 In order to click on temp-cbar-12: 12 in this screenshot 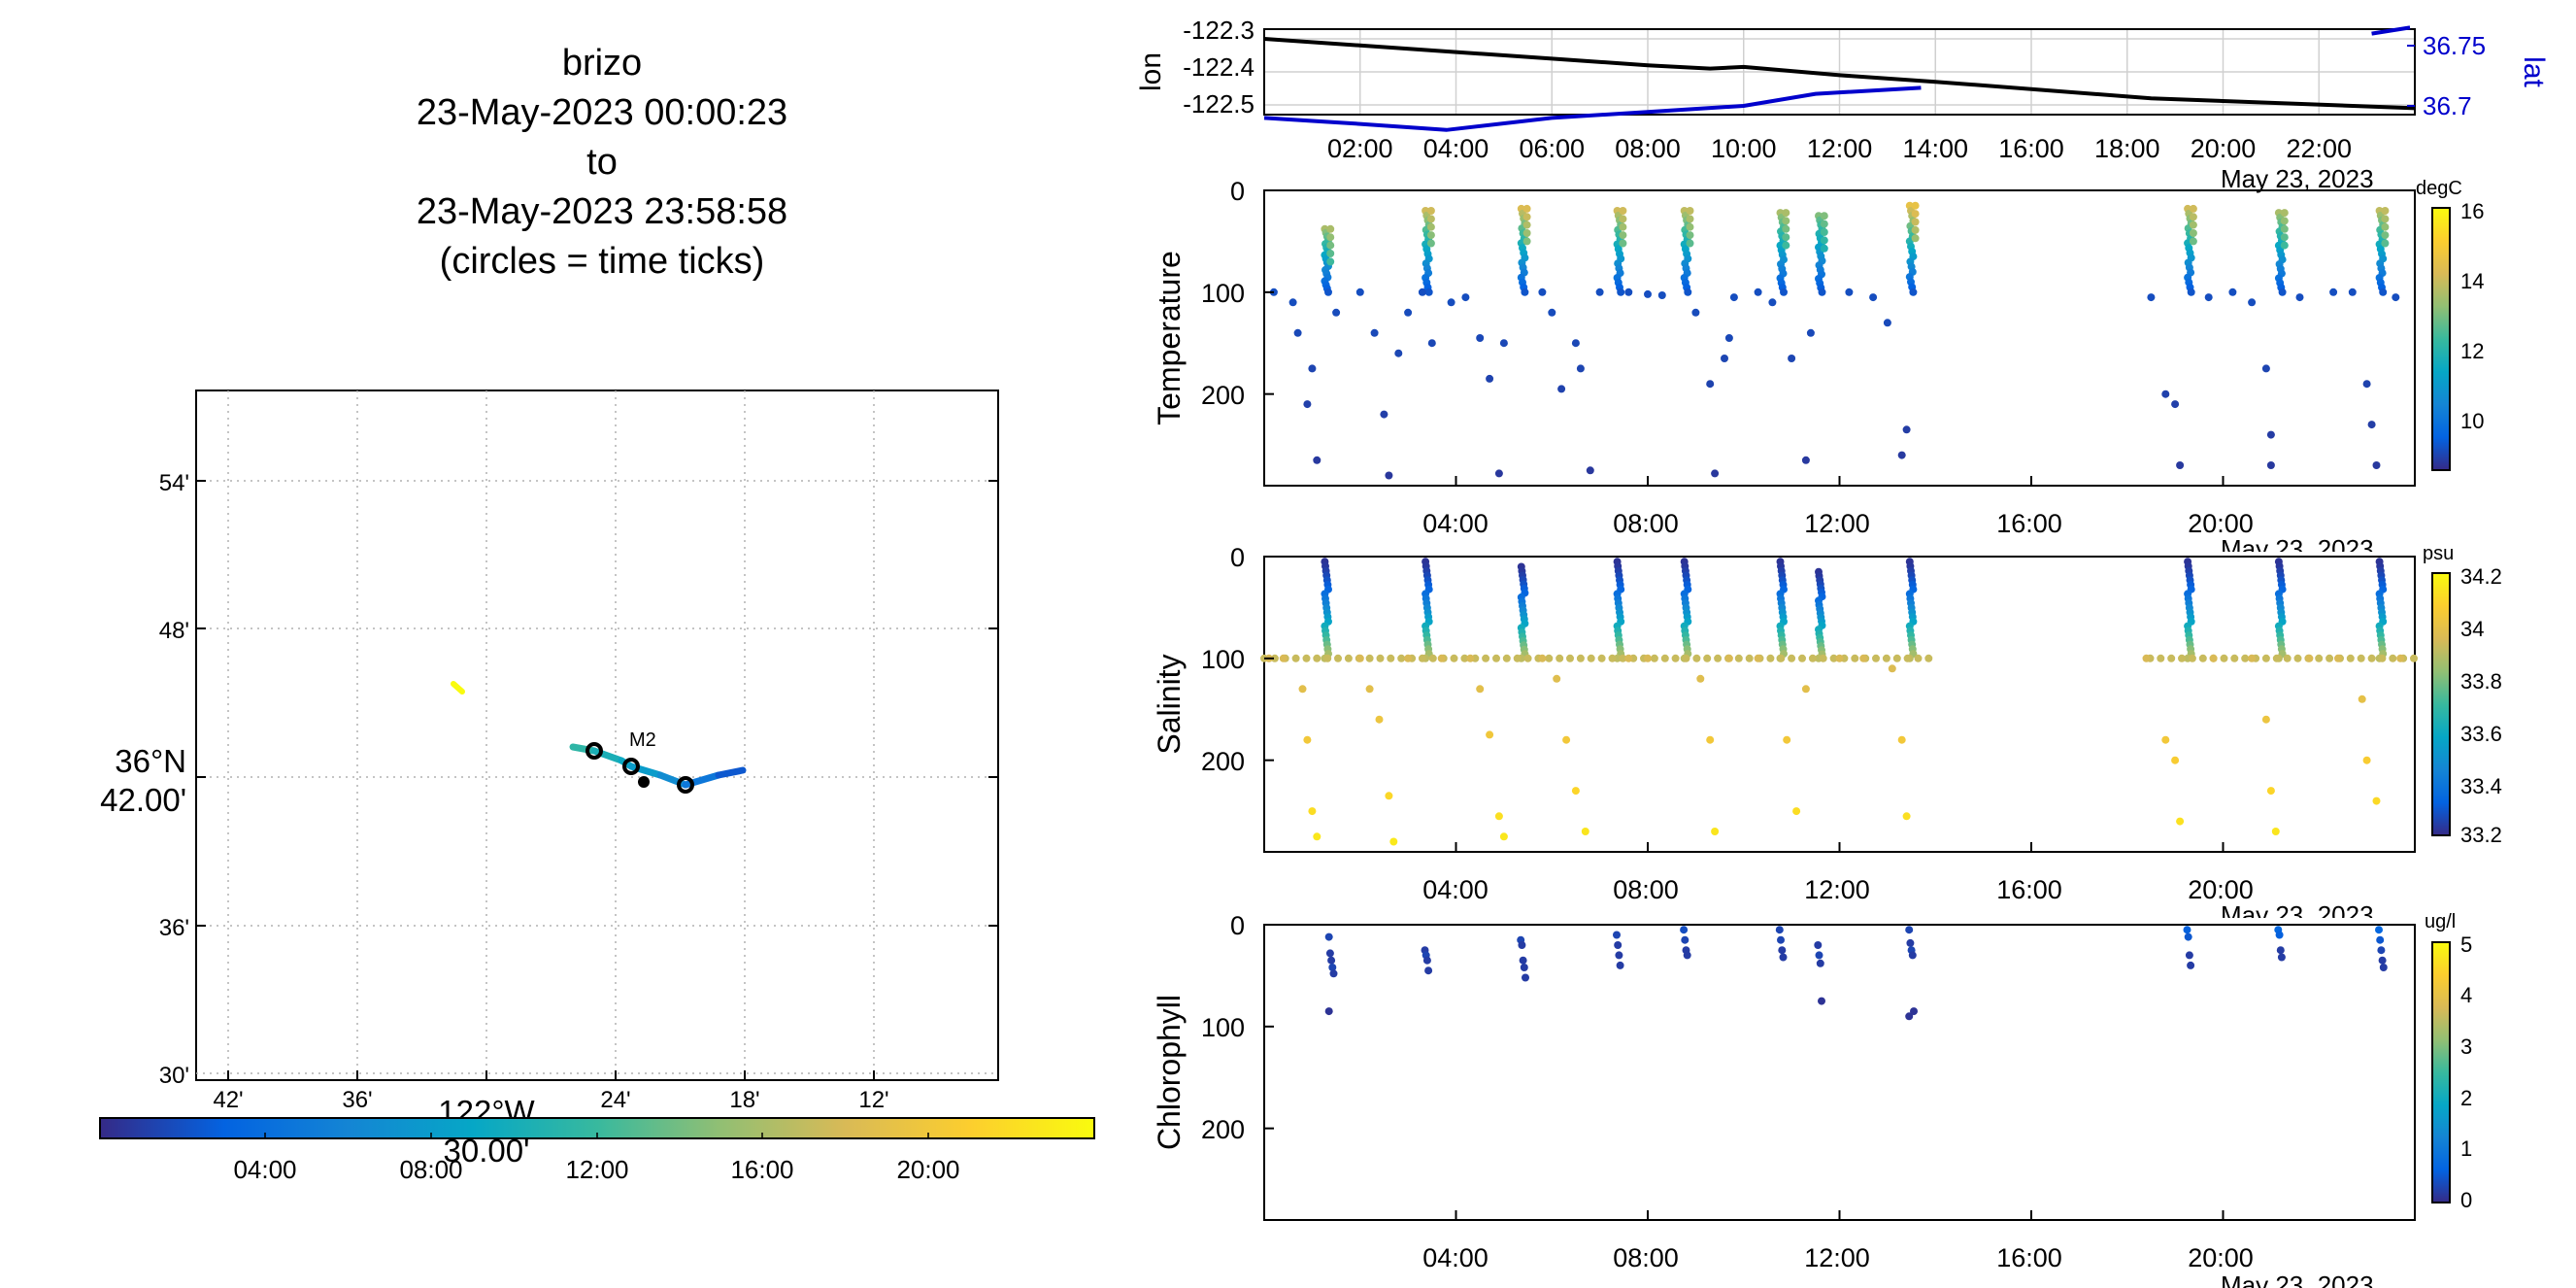, I will do `click(2472, 351)`.